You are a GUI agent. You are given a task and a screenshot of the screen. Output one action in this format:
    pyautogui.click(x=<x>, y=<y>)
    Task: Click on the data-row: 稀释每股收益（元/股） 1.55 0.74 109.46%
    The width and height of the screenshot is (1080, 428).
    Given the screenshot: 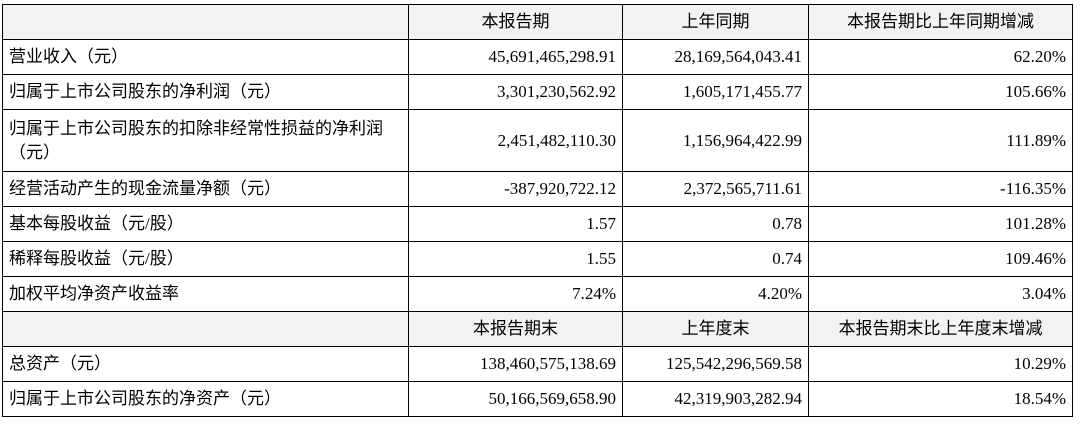 What is the action you would take?
    pyautogui.click(x=537, y=259)
    